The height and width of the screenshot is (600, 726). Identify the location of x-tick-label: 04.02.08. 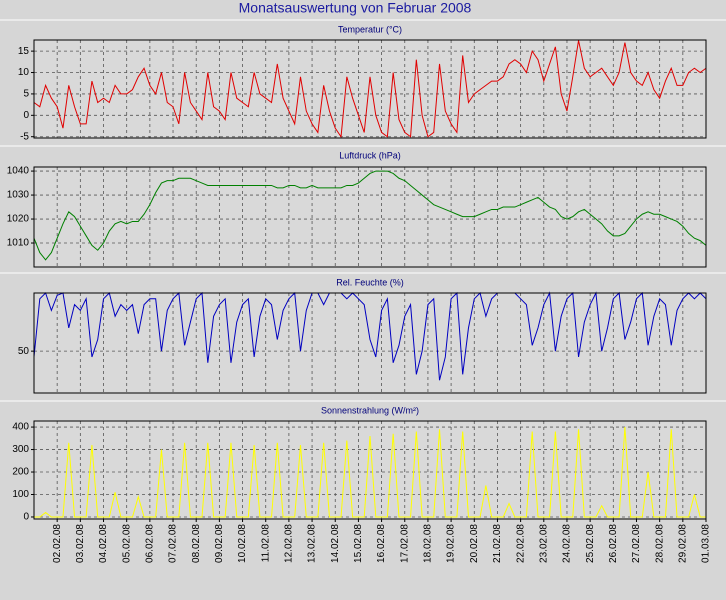
(103, 543).